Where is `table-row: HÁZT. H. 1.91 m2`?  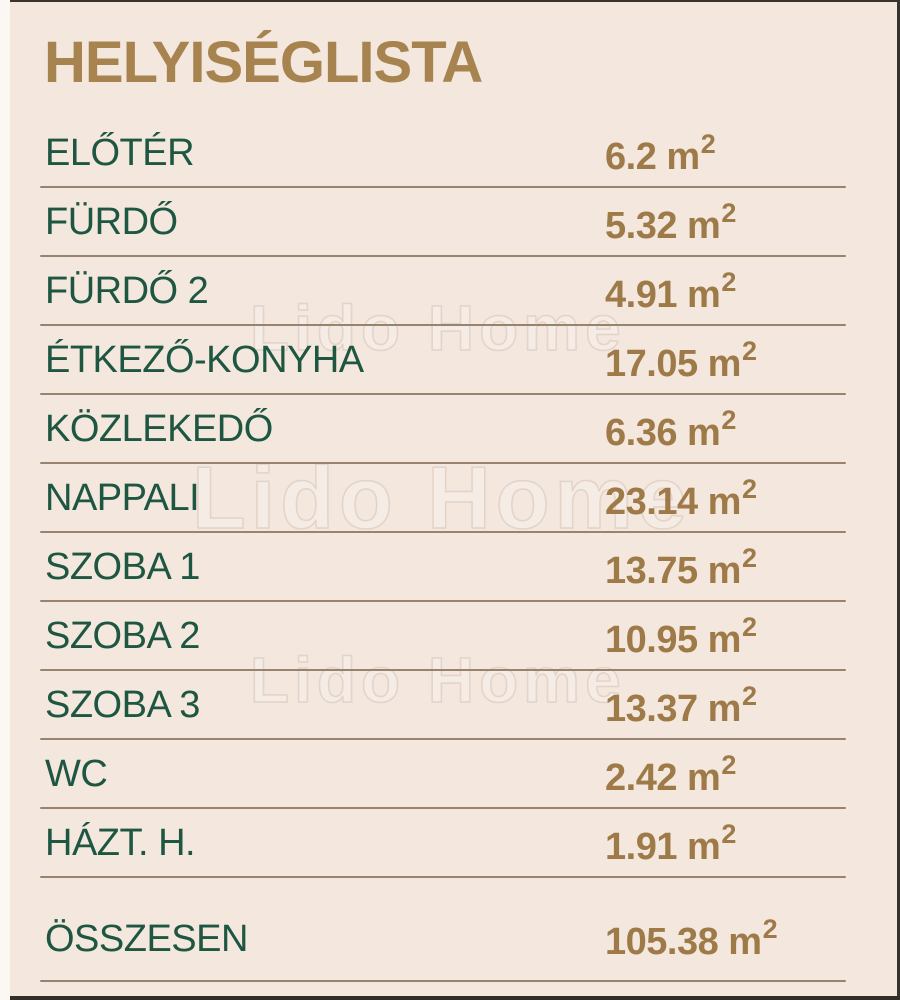 table-row: HÁZT. H. 1.91 m2 is located at coordinates (443, 843).